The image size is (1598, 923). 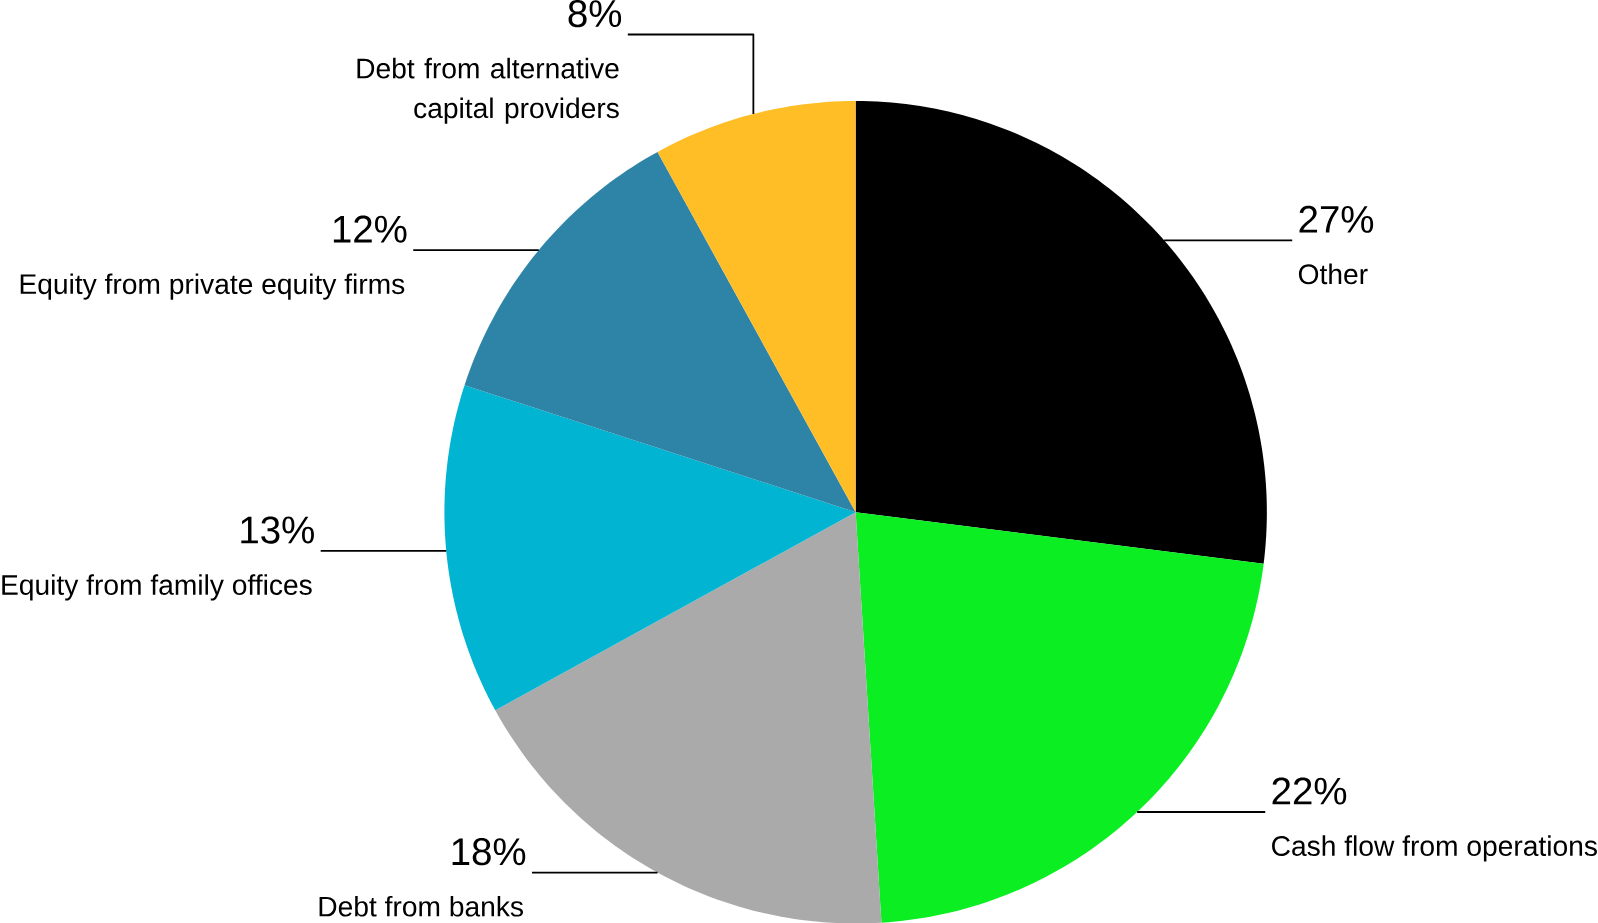 What do you see at coordinates (595, 13) in the screenshot?
I see `data-label: 8%` at bounding box center [595, 13].